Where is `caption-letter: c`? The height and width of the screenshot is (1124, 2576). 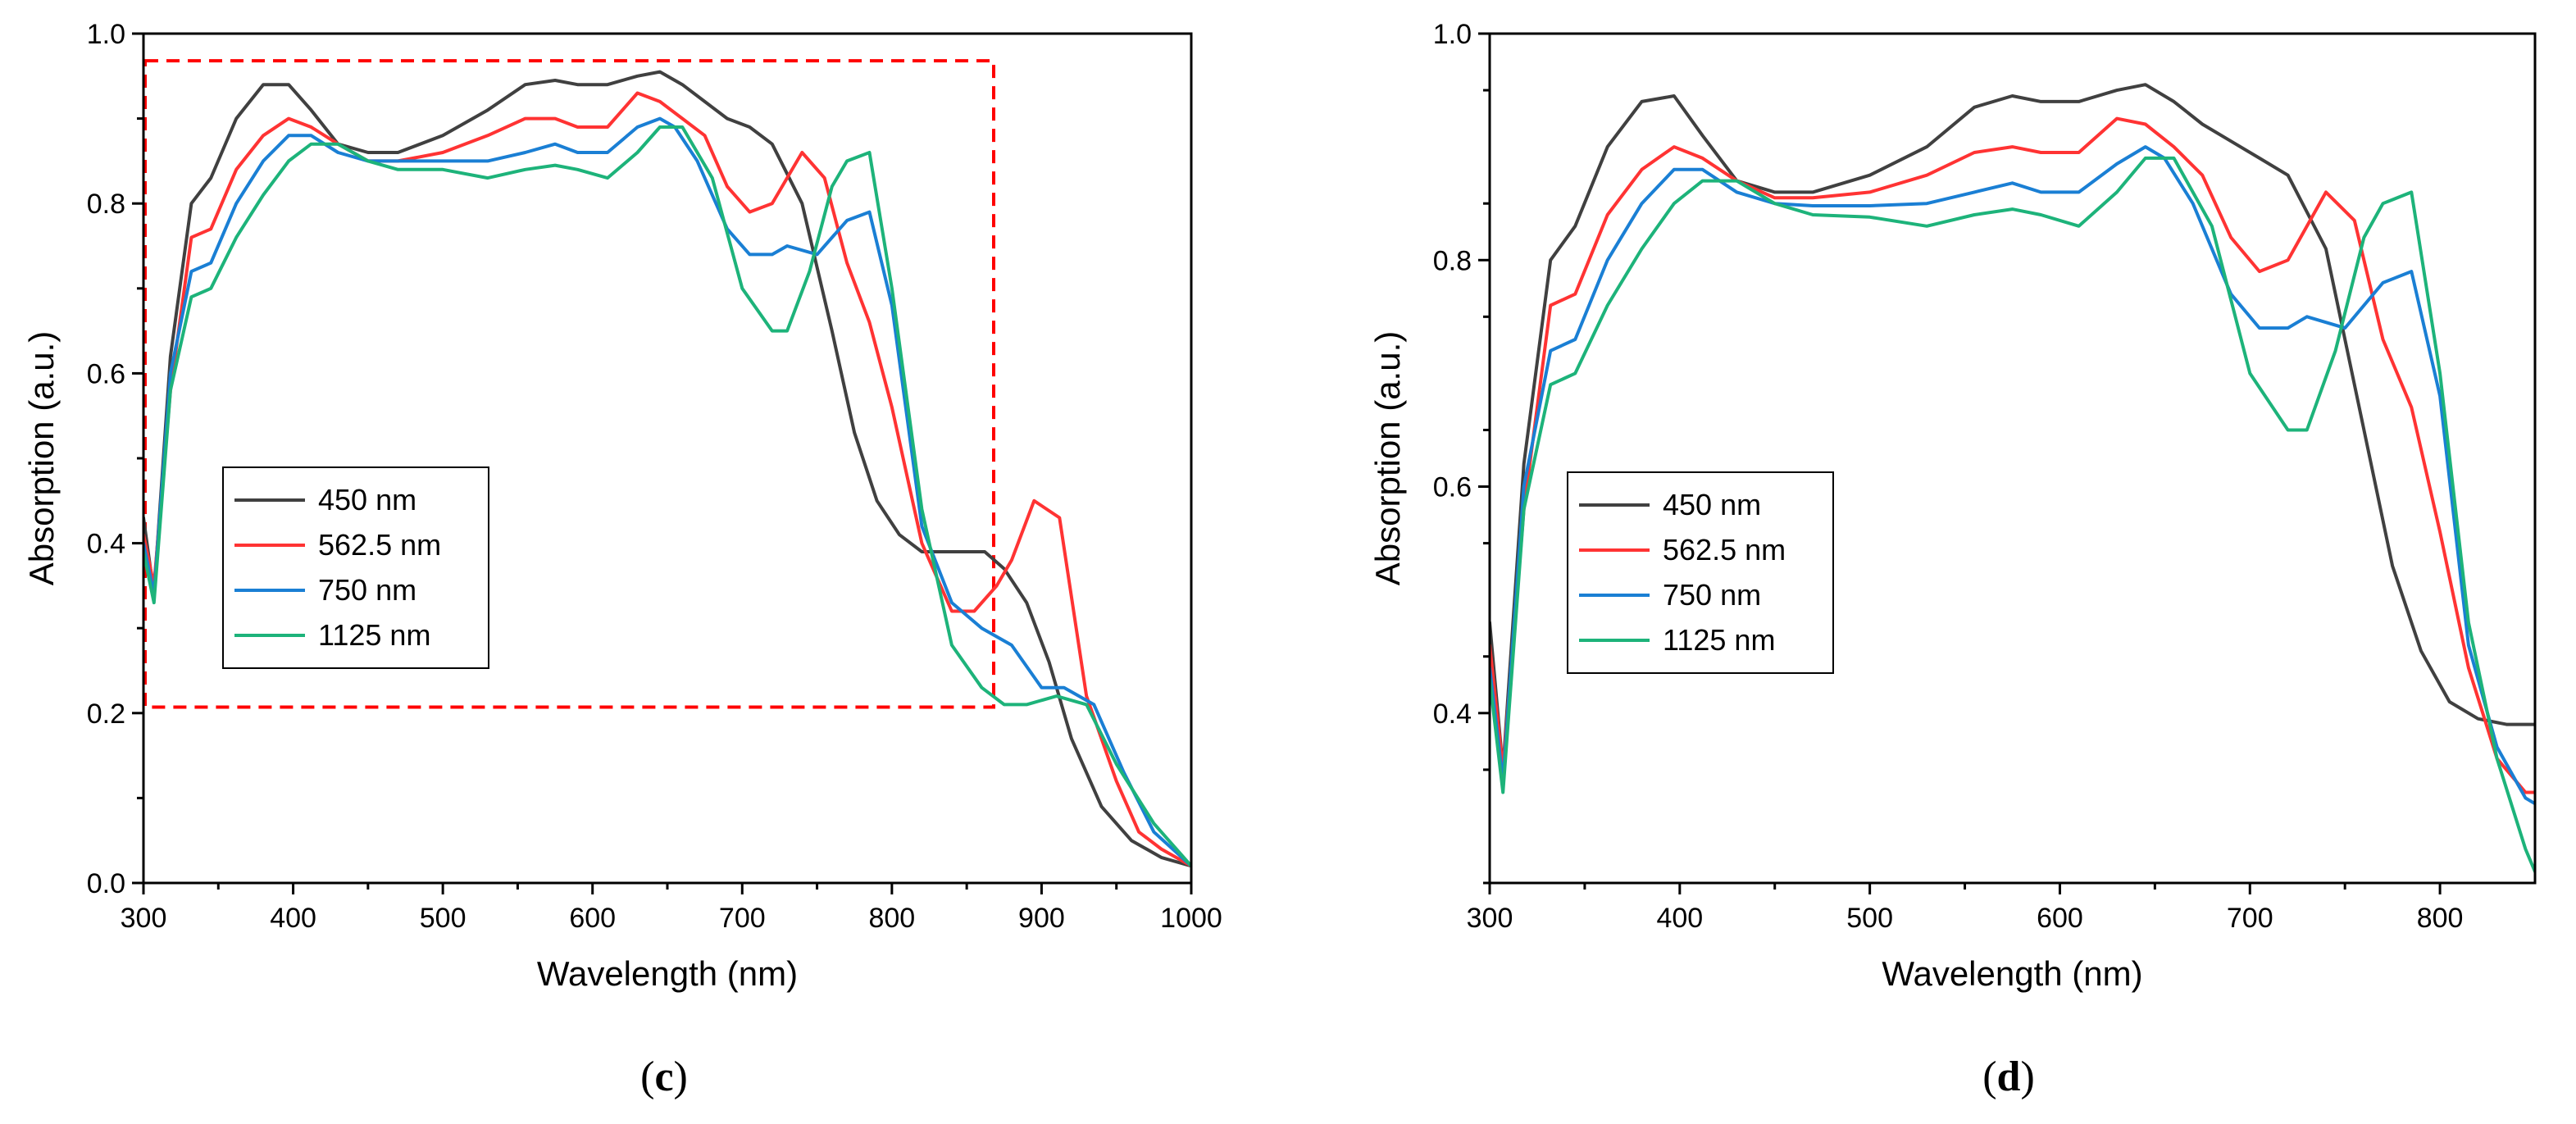
caption-letter: c is located at coordinates (664, 1076).